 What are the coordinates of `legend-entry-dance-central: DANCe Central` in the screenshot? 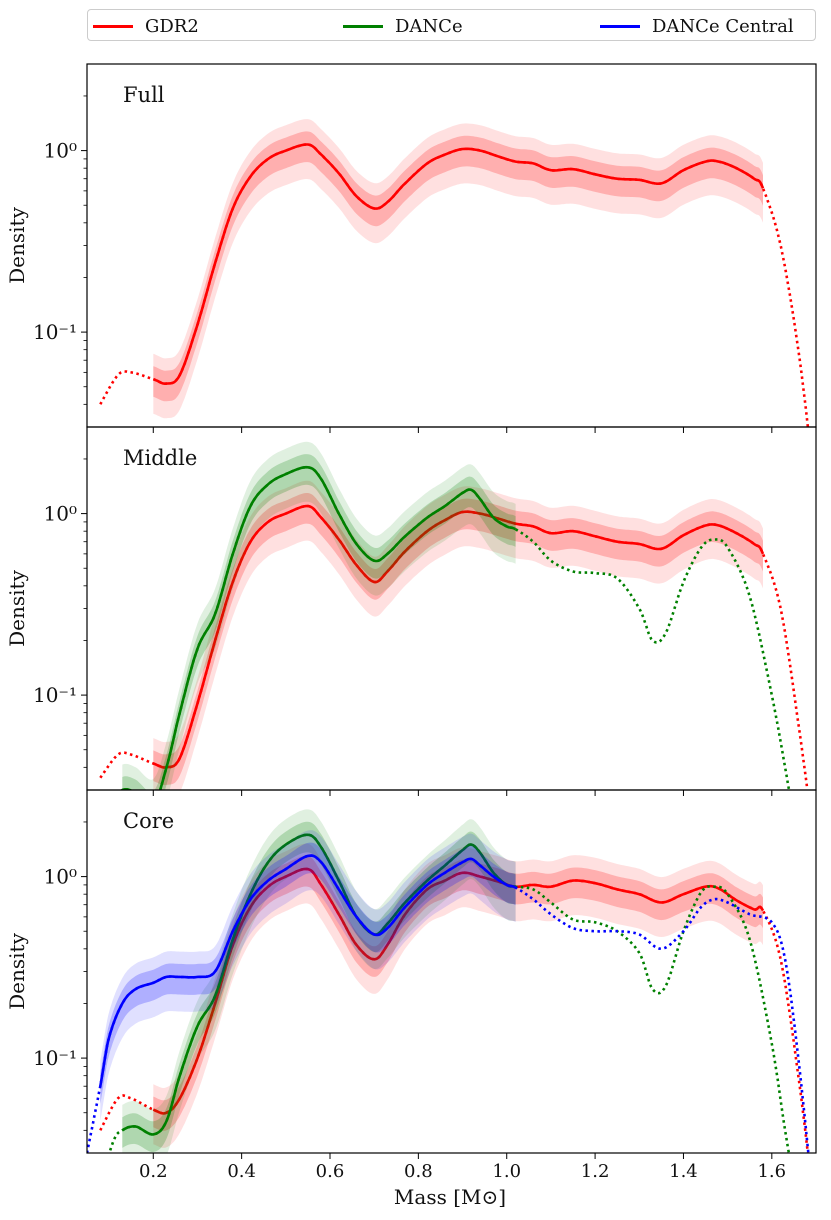 It's located at (697, 26).